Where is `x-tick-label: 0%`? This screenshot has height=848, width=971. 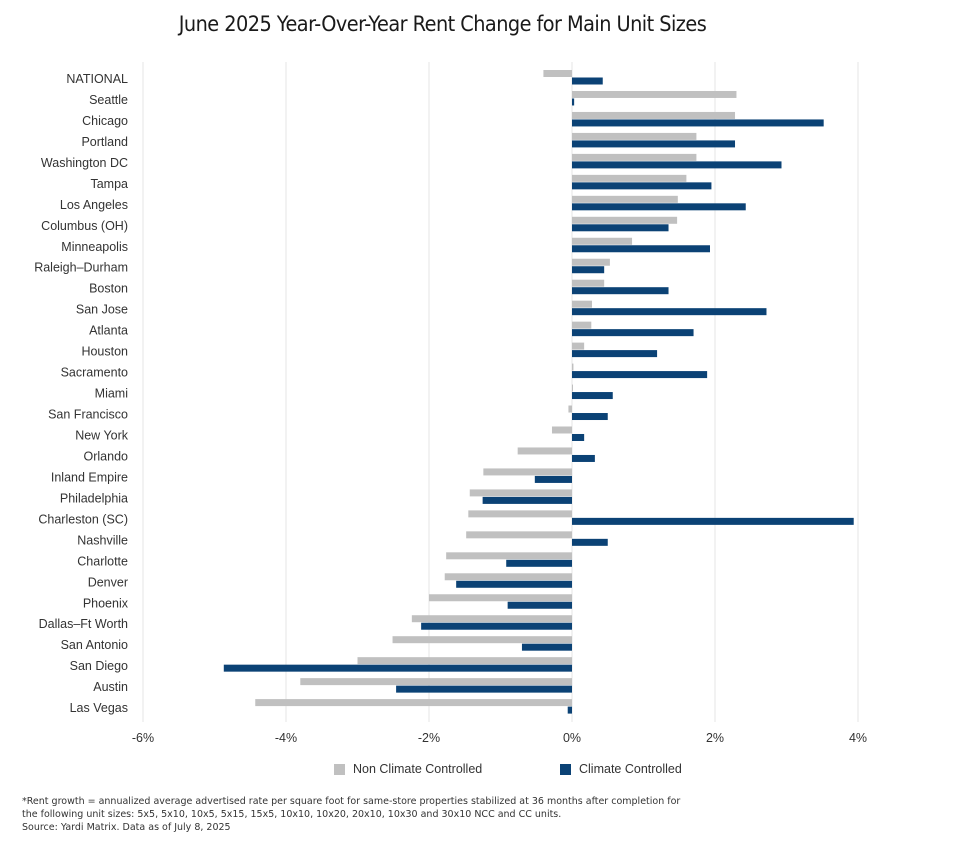 x-tick-label: 0% is located at coordinates (572, 738).